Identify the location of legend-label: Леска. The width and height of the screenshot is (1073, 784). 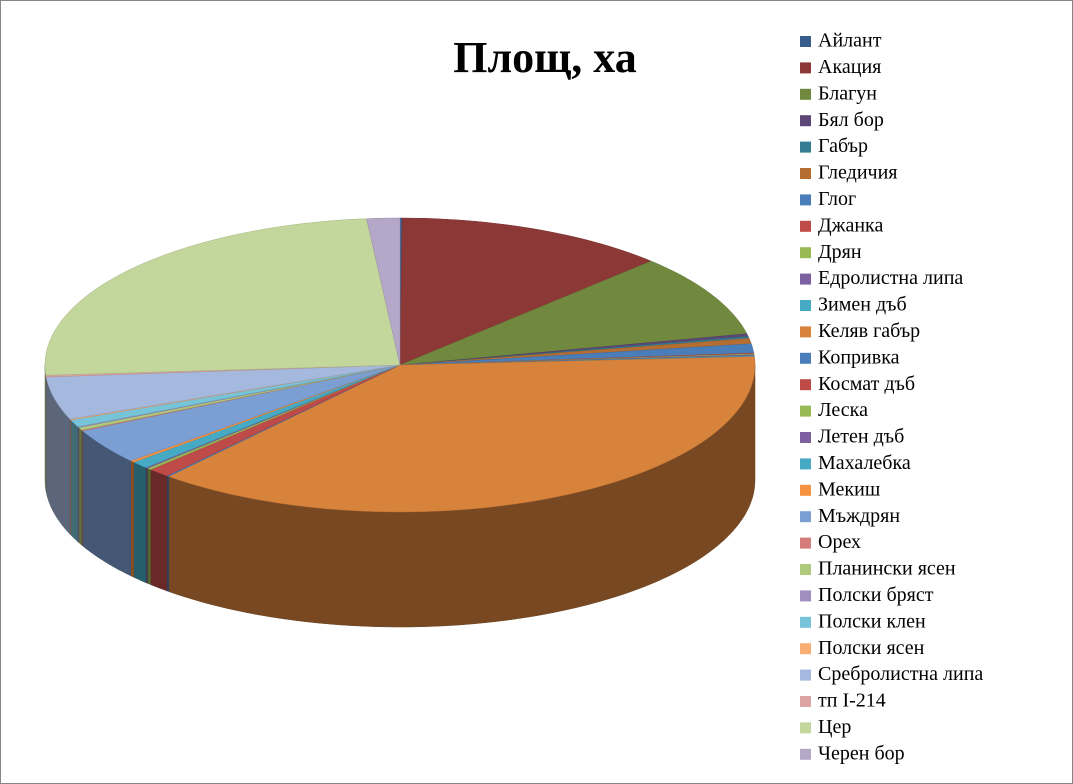
(843, 410).